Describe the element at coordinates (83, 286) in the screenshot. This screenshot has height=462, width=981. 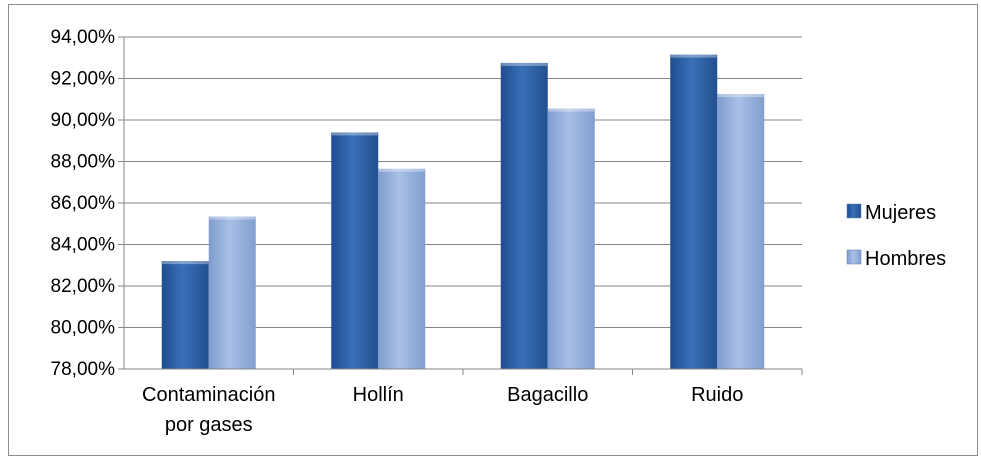
I see `y-tick-label: 82,00%` at that location.